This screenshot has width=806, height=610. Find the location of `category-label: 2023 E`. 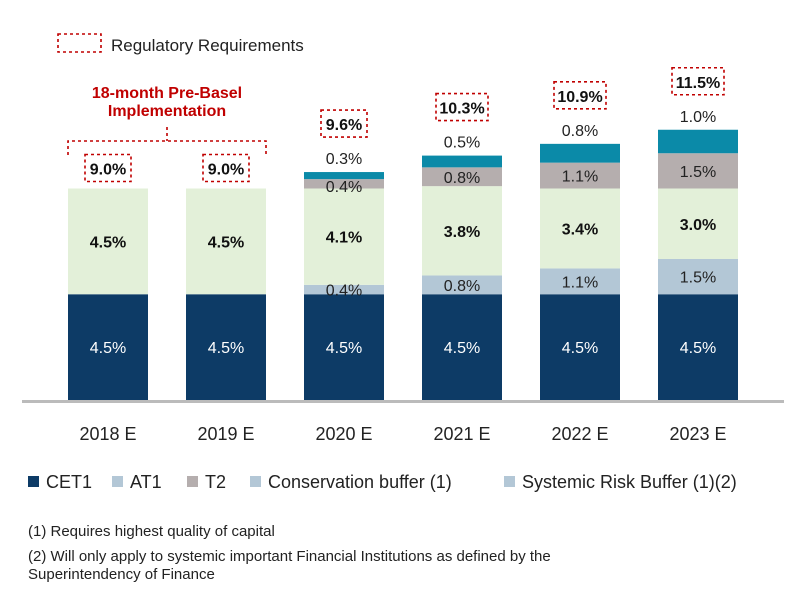

category-label: 2023 E is located at coordinates (697, 434).